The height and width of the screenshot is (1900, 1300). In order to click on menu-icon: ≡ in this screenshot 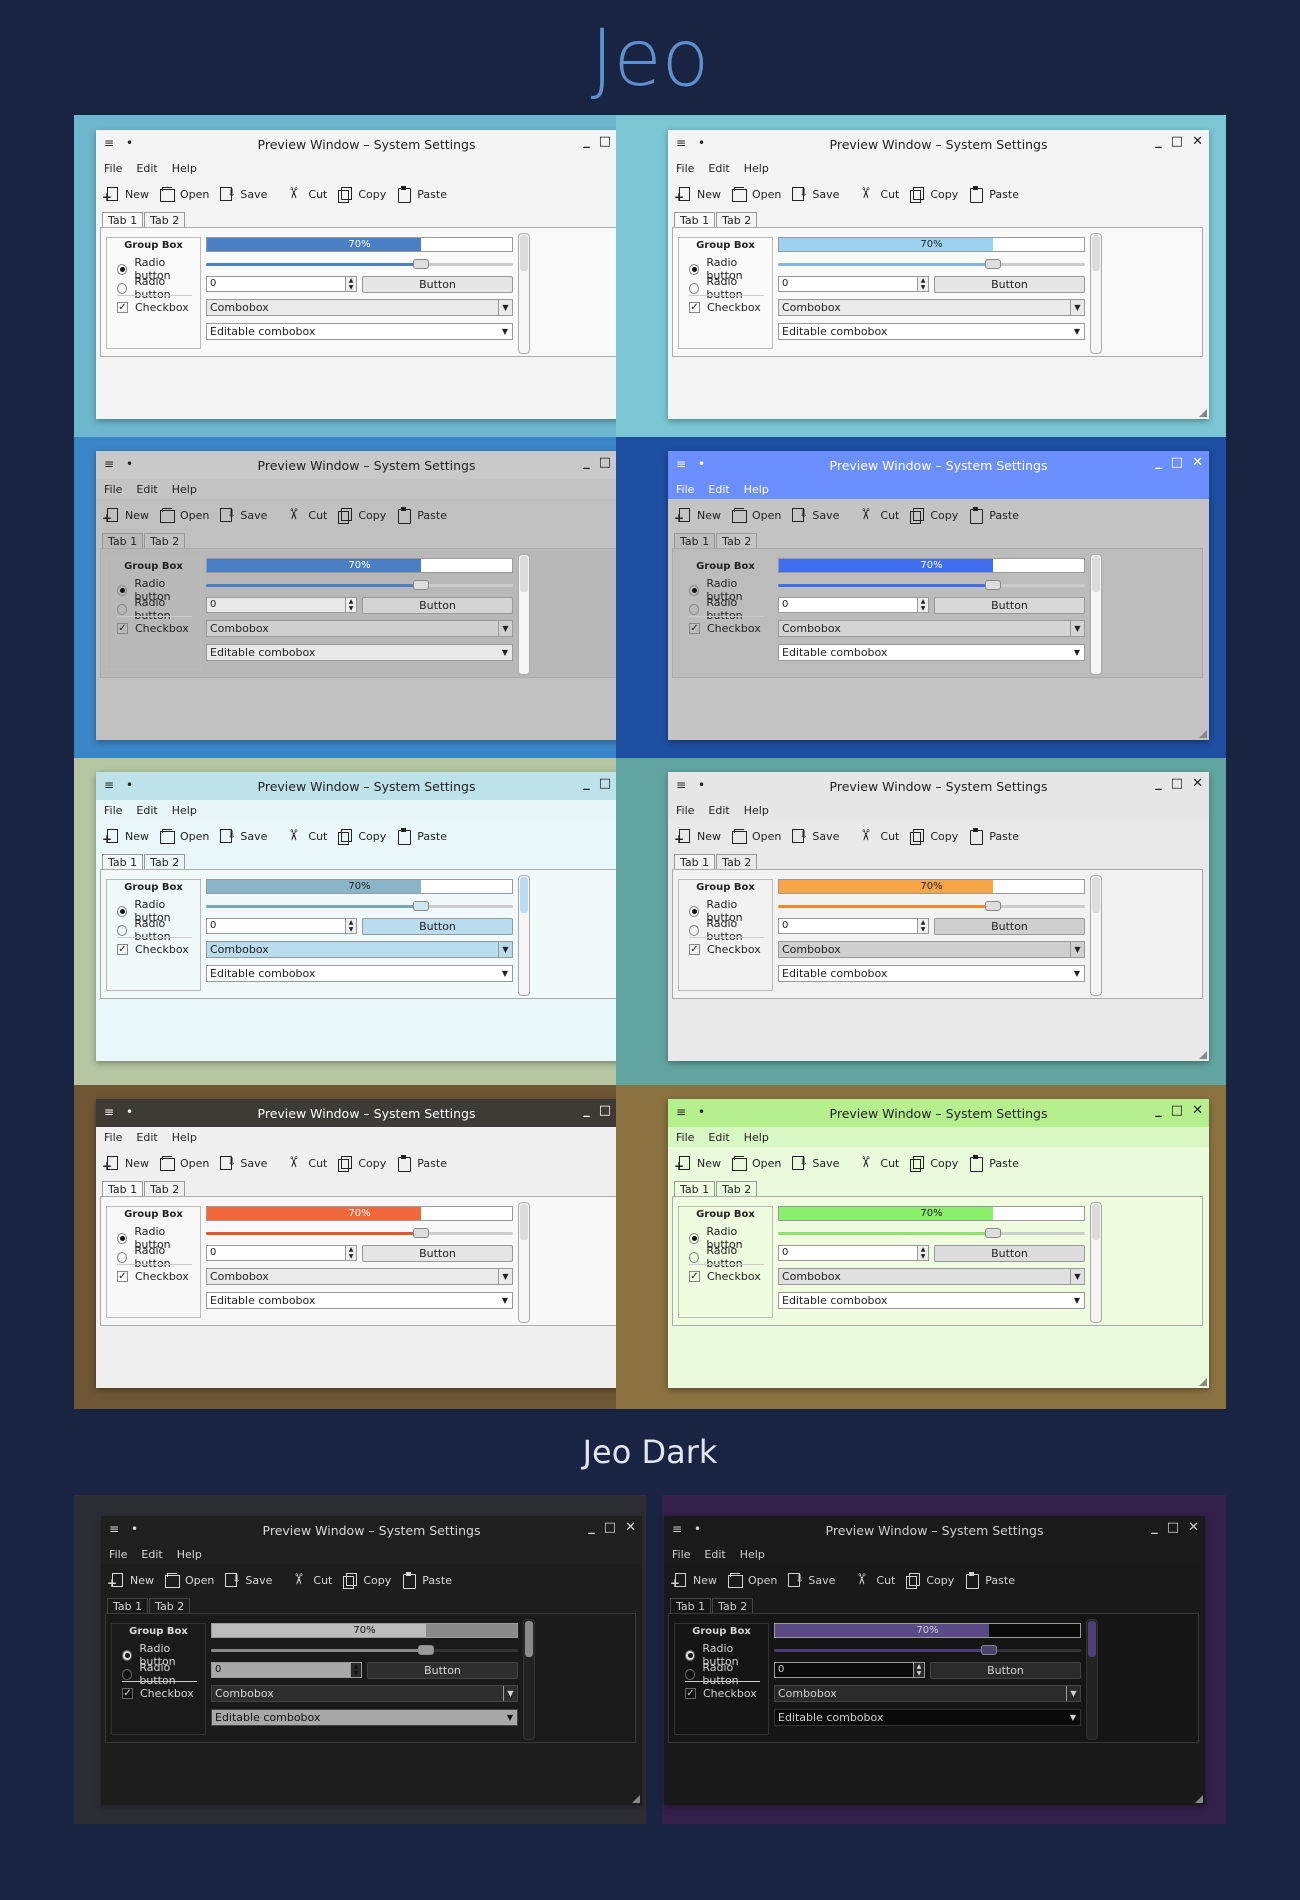, I will do `click(114, 1529)`.